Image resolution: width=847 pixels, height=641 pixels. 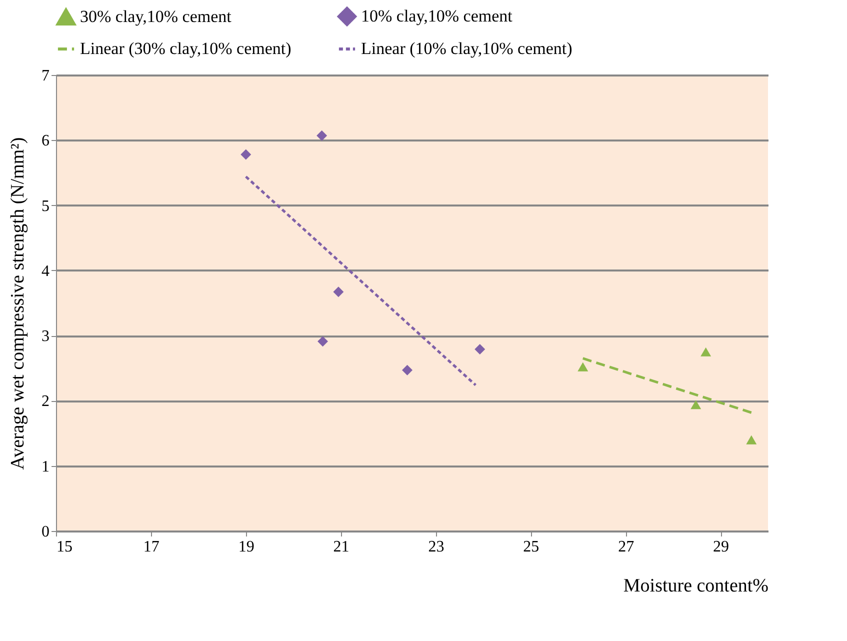 I want to click on y-tick-label: 4, so click(x=46, y=271).